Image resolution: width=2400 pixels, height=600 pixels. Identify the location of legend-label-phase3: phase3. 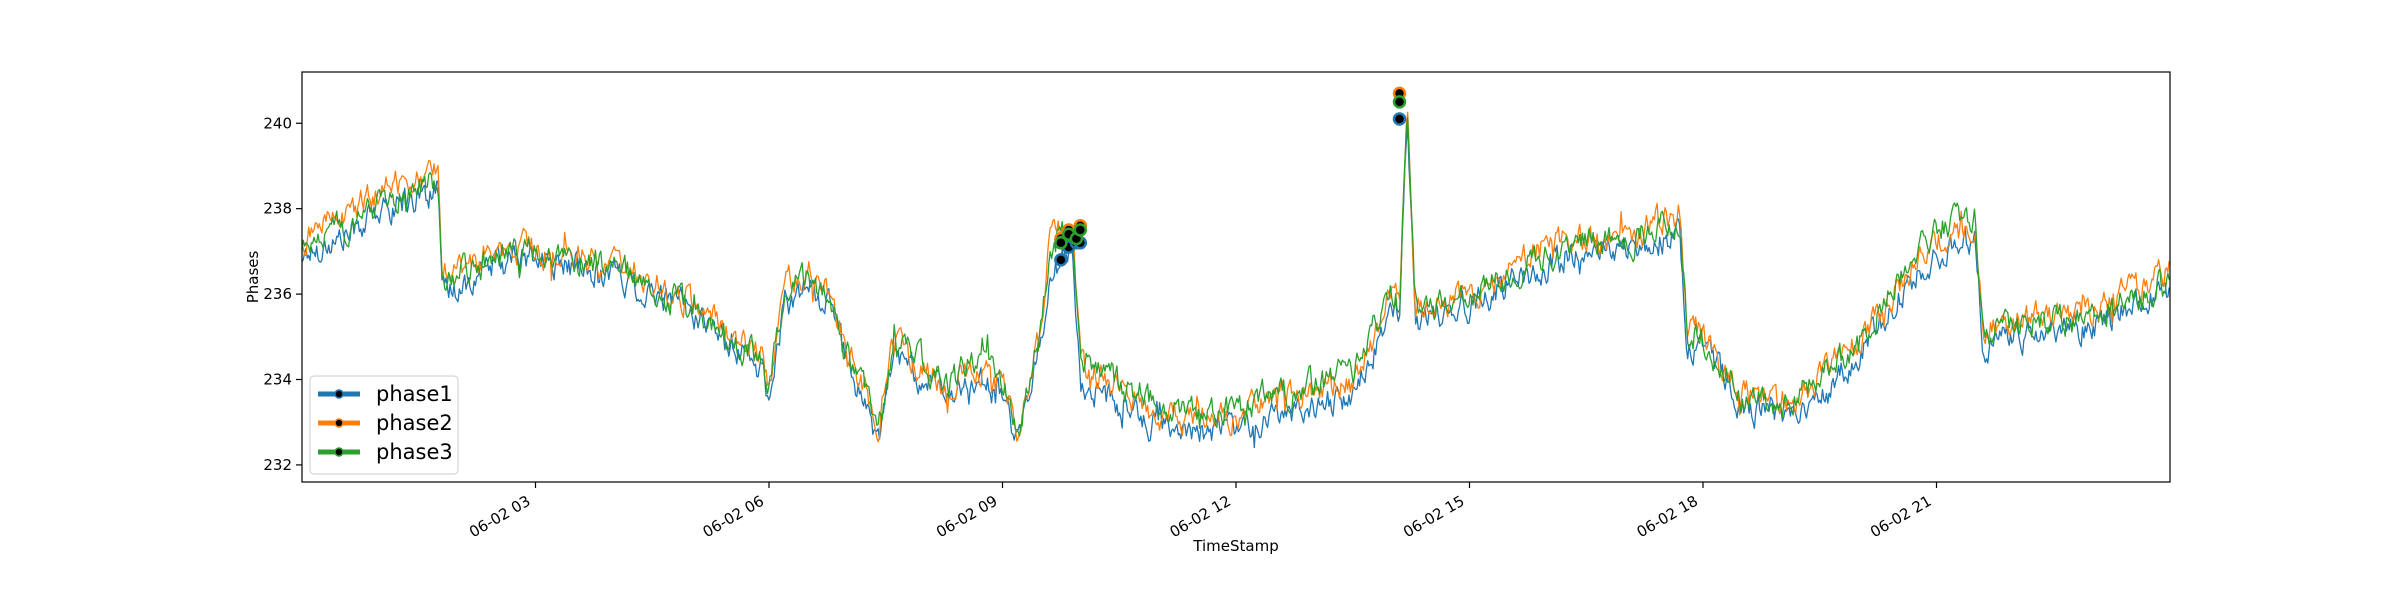
(414, 452).